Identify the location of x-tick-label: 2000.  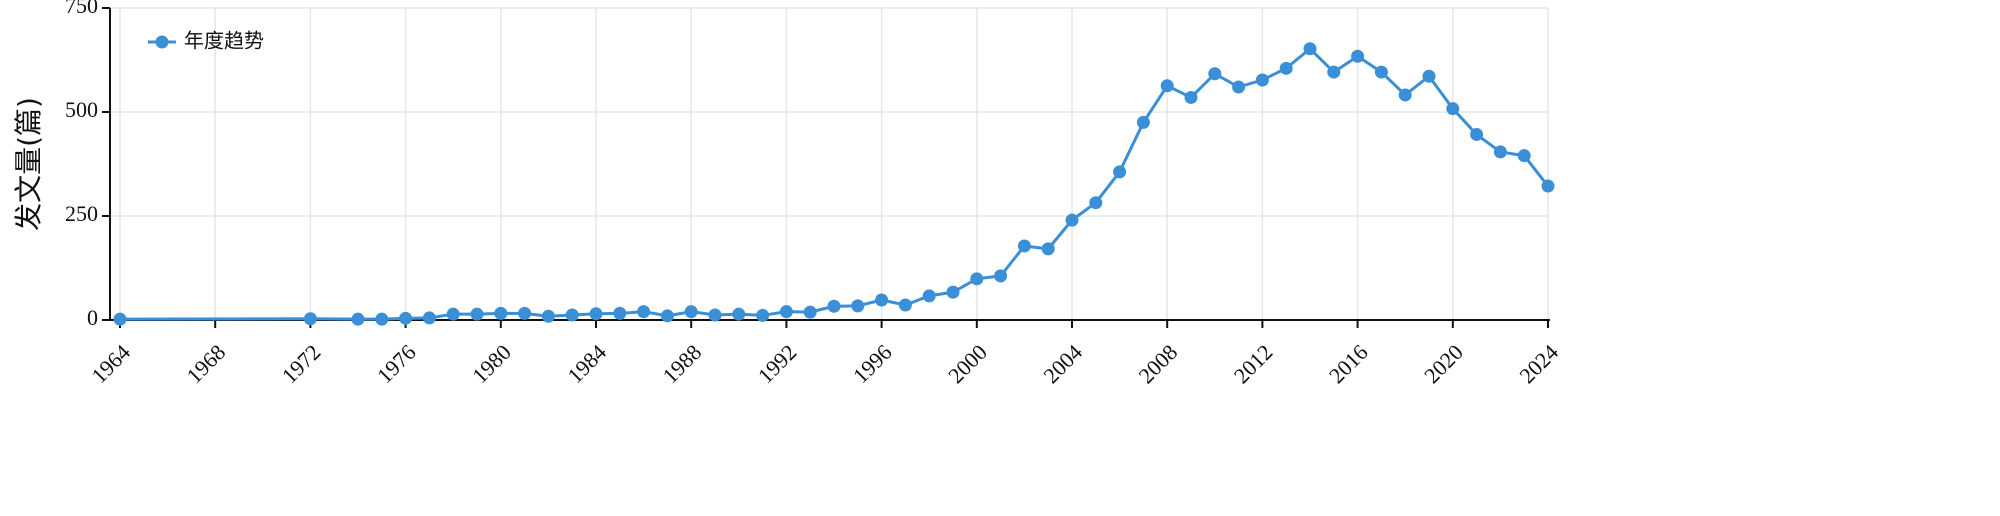
(967, 363).